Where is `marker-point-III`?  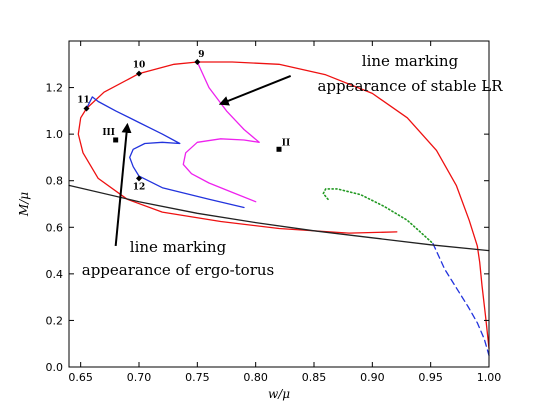 marker-point-III is located at coordinates (116, 140).